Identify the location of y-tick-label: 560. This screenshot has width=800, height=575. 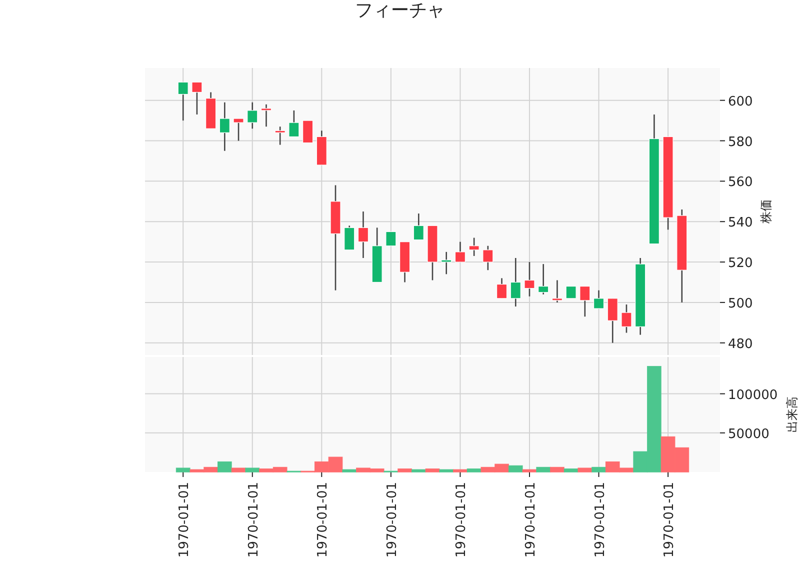
(740, 182).